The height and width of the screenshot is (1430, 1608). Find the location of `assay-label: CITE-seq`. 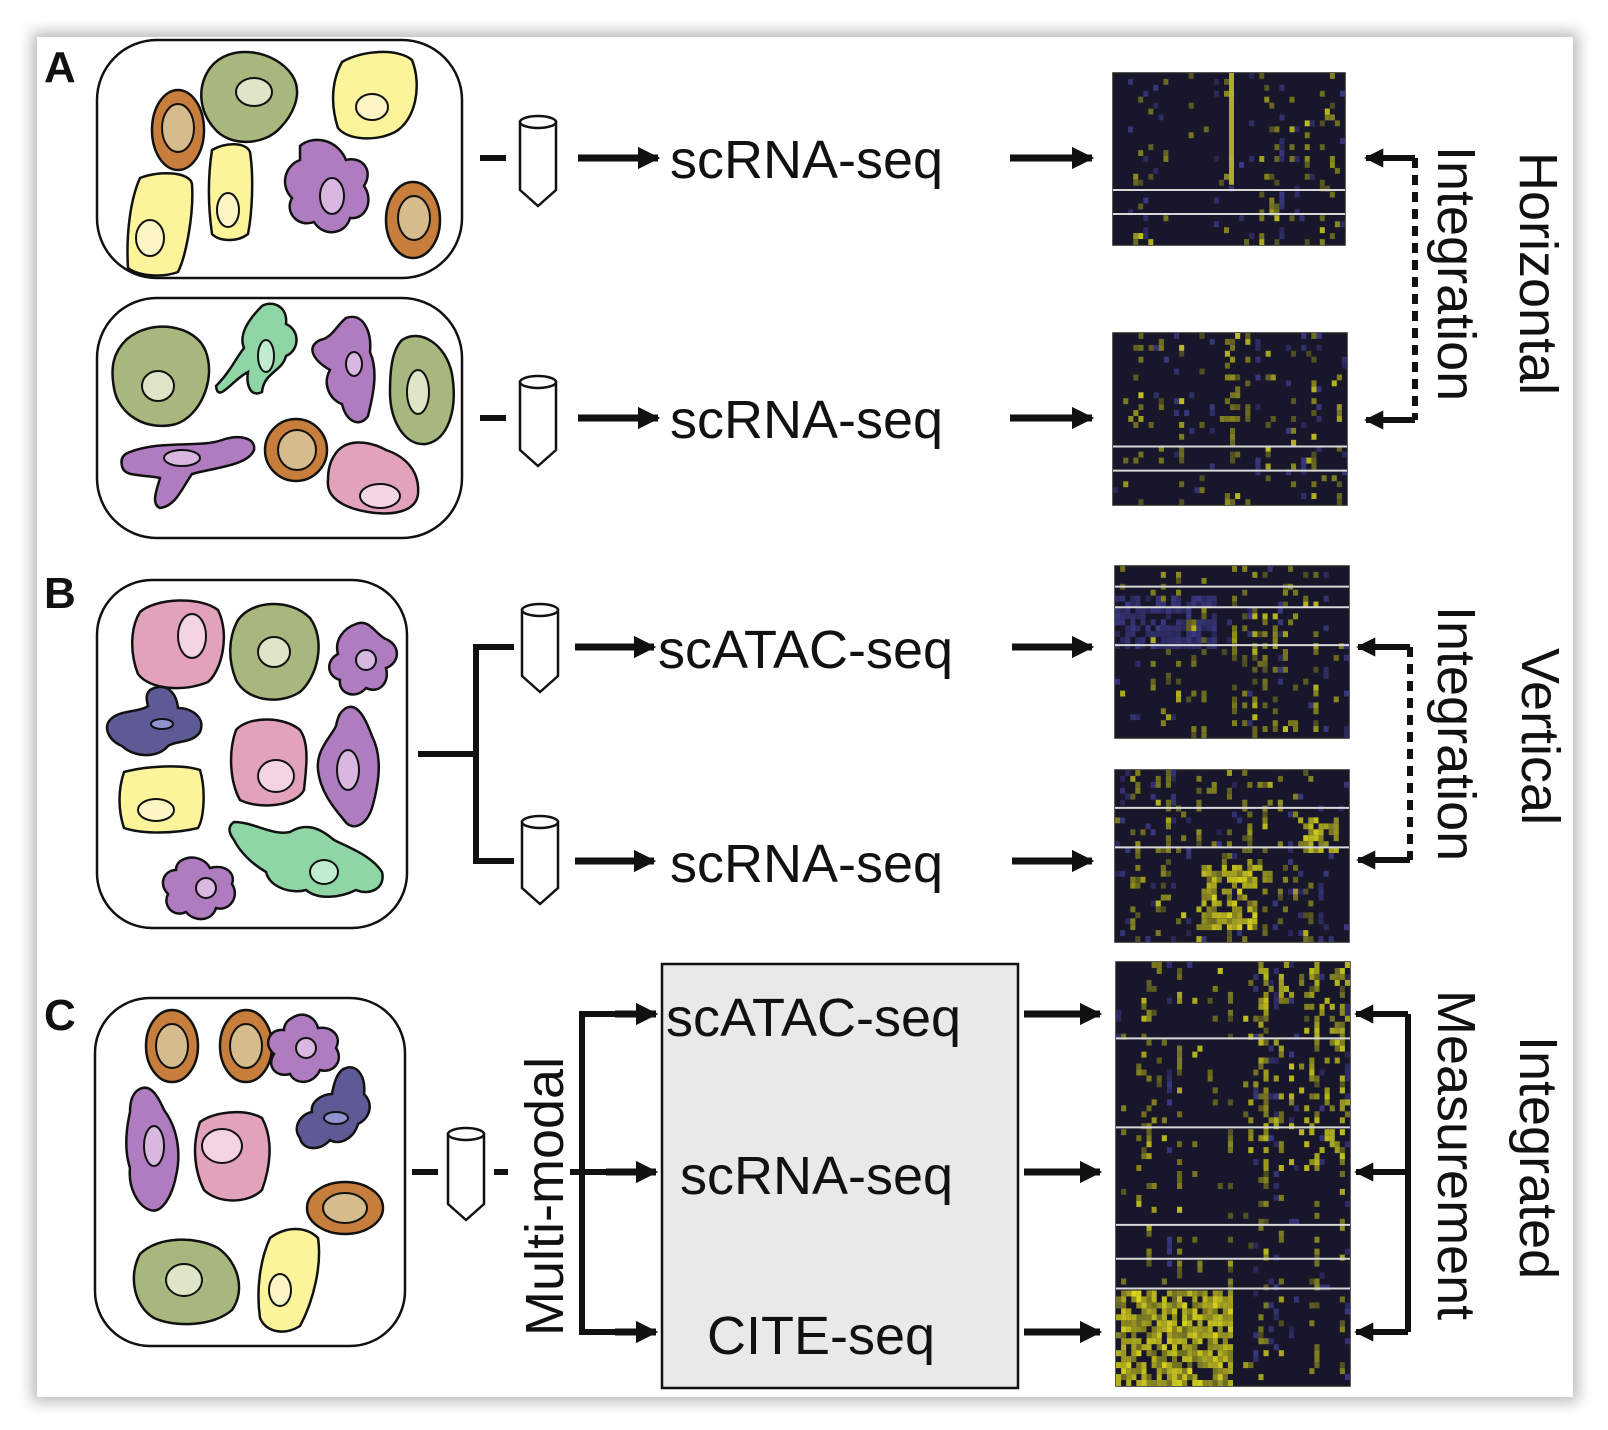

assay-label: CITE-seq is located at coordinates (821, 1336).